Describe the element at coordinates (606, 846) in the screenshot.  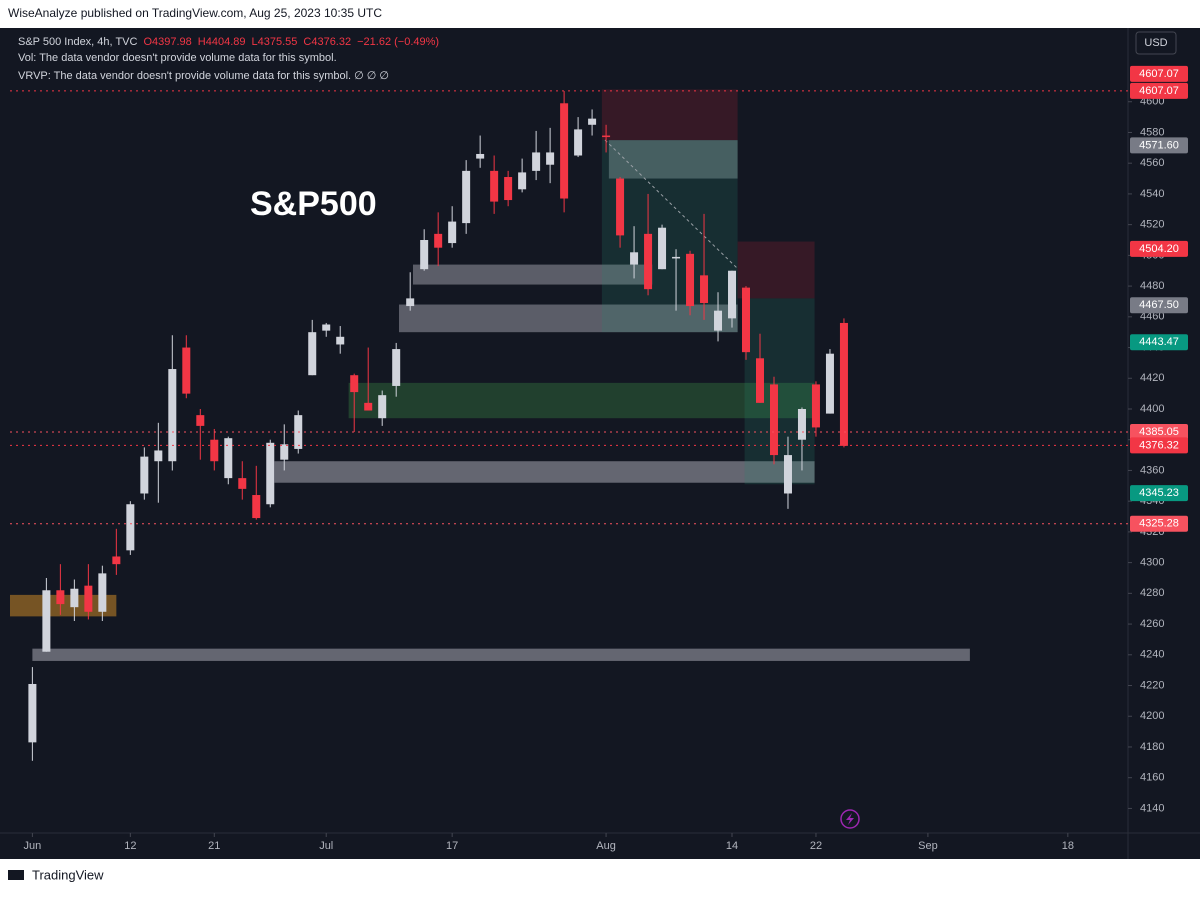
I see `x-tick-label: Aug` at that location.